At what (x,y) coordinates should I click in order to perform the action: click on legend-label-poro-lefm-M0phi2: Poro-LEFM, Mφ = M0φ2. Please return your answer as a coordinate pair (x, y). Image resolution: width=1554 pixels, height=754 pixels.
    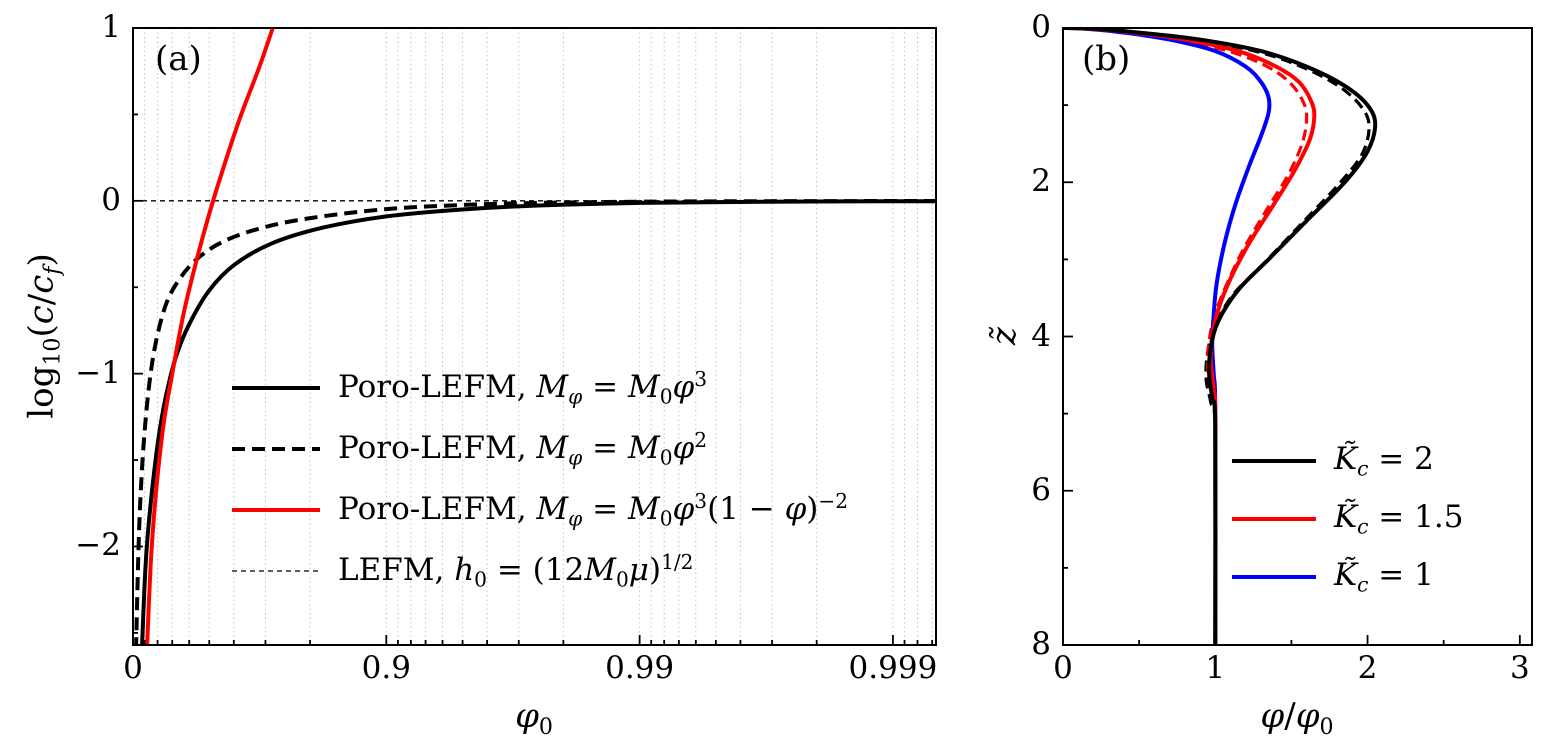
    Looking at the image, I should click on (522, 449).